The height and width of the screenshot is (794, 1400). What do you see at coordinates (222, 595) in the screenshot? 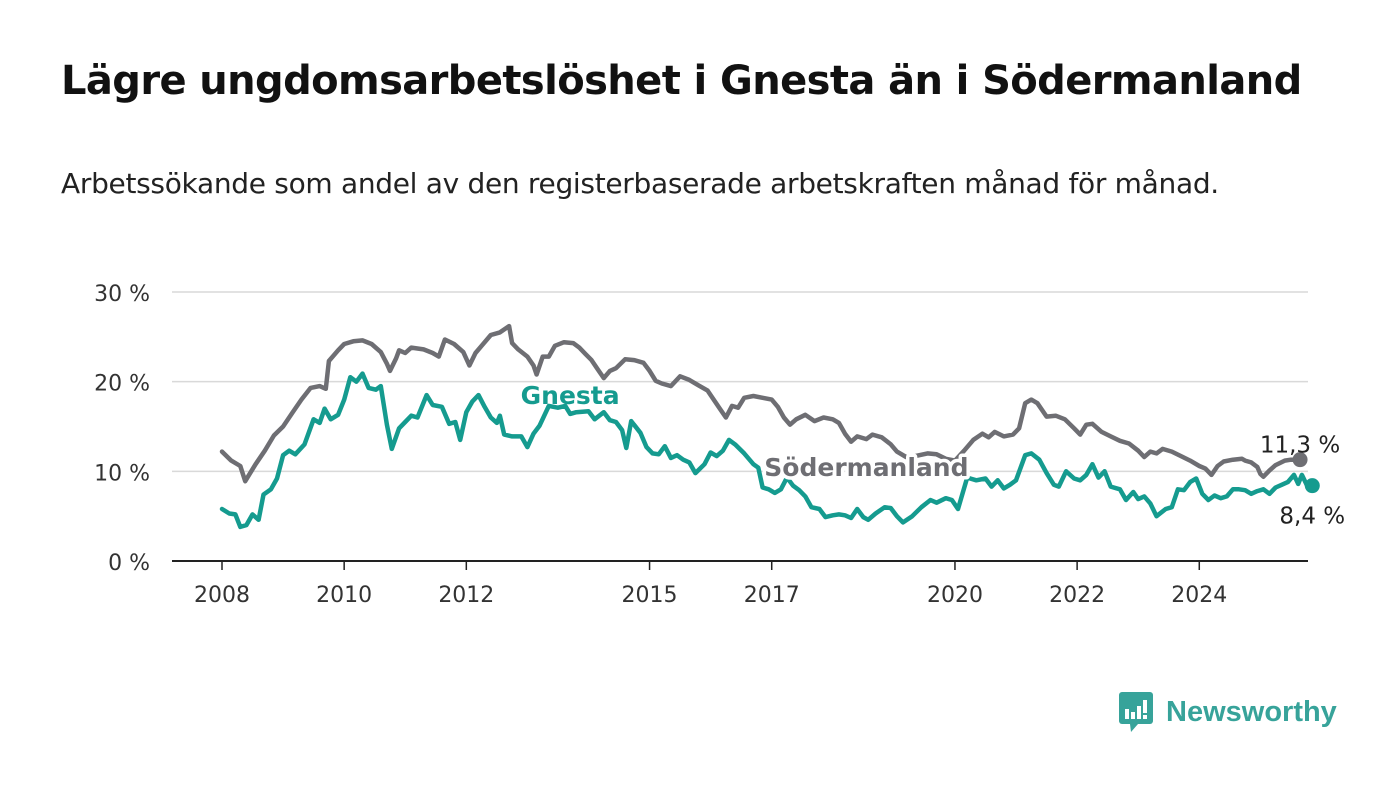
I see `x-tick-label: 2008` at bounding box center [222, 595].